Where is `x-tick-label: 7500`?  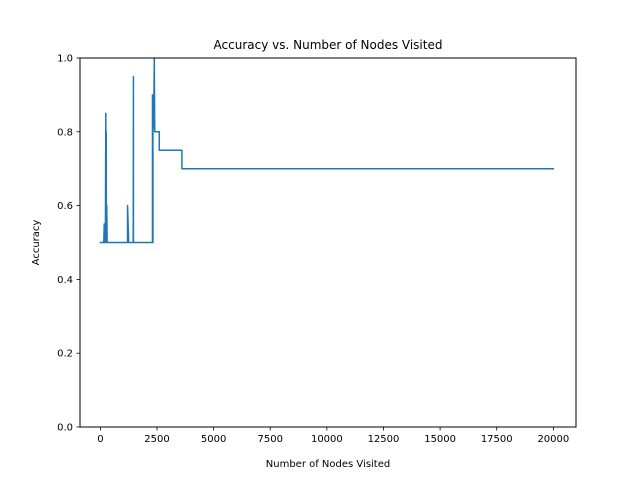
x-tick-label: 7500 is located at coordinates (270, 439).